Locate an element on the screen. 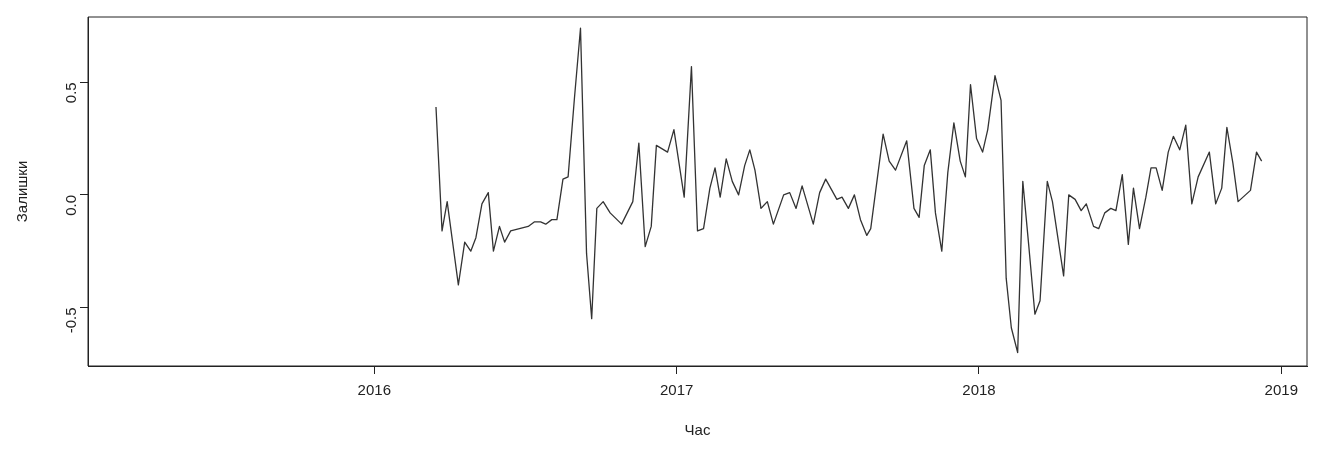  x-tick-label: 2018 is located at coordinates (979, 390).